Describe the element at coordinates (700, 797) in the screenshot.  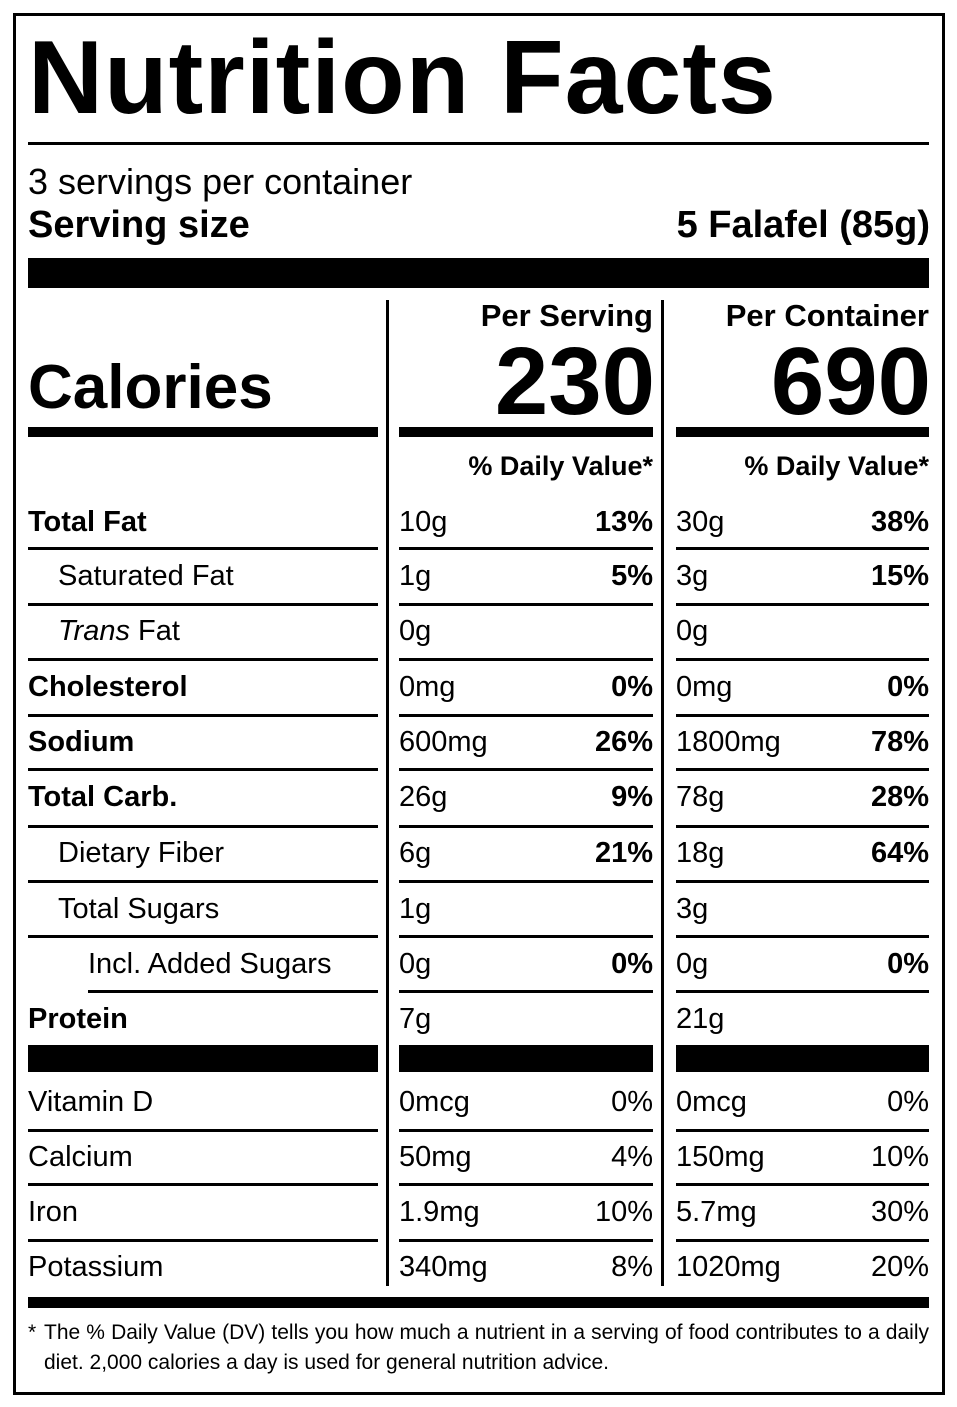
I see `nutrient-amount: 78g` at that location.